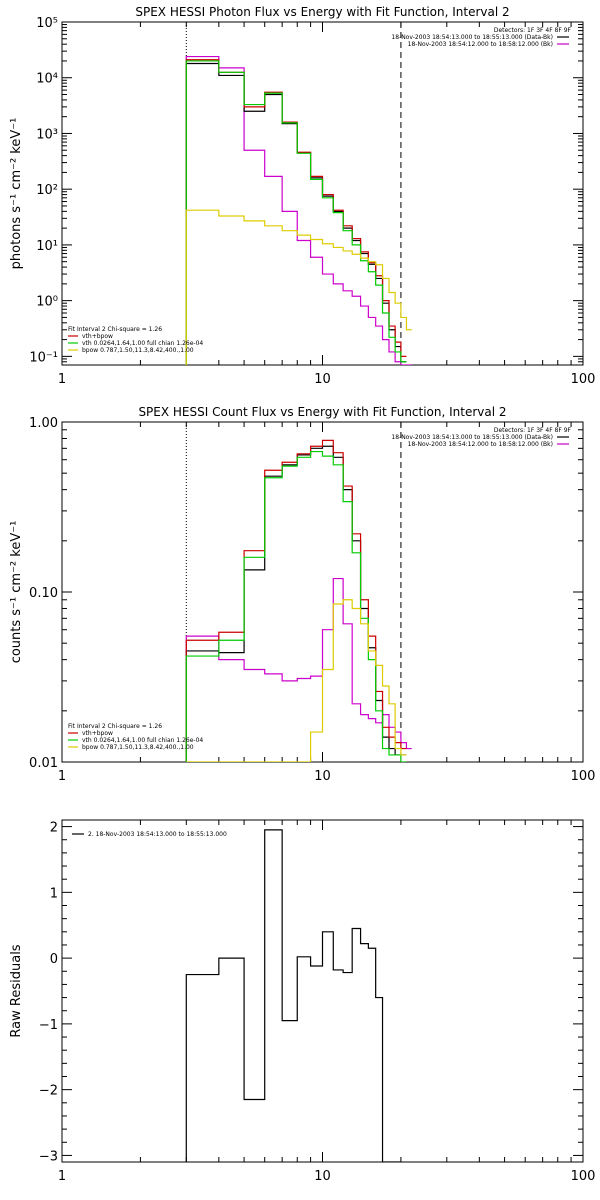 The image size is (600, 1200). What do you see at coordinates (48, 1025) in the screenshot?
I see `y-tick-label: −1` at bounding box center [48, 1025].